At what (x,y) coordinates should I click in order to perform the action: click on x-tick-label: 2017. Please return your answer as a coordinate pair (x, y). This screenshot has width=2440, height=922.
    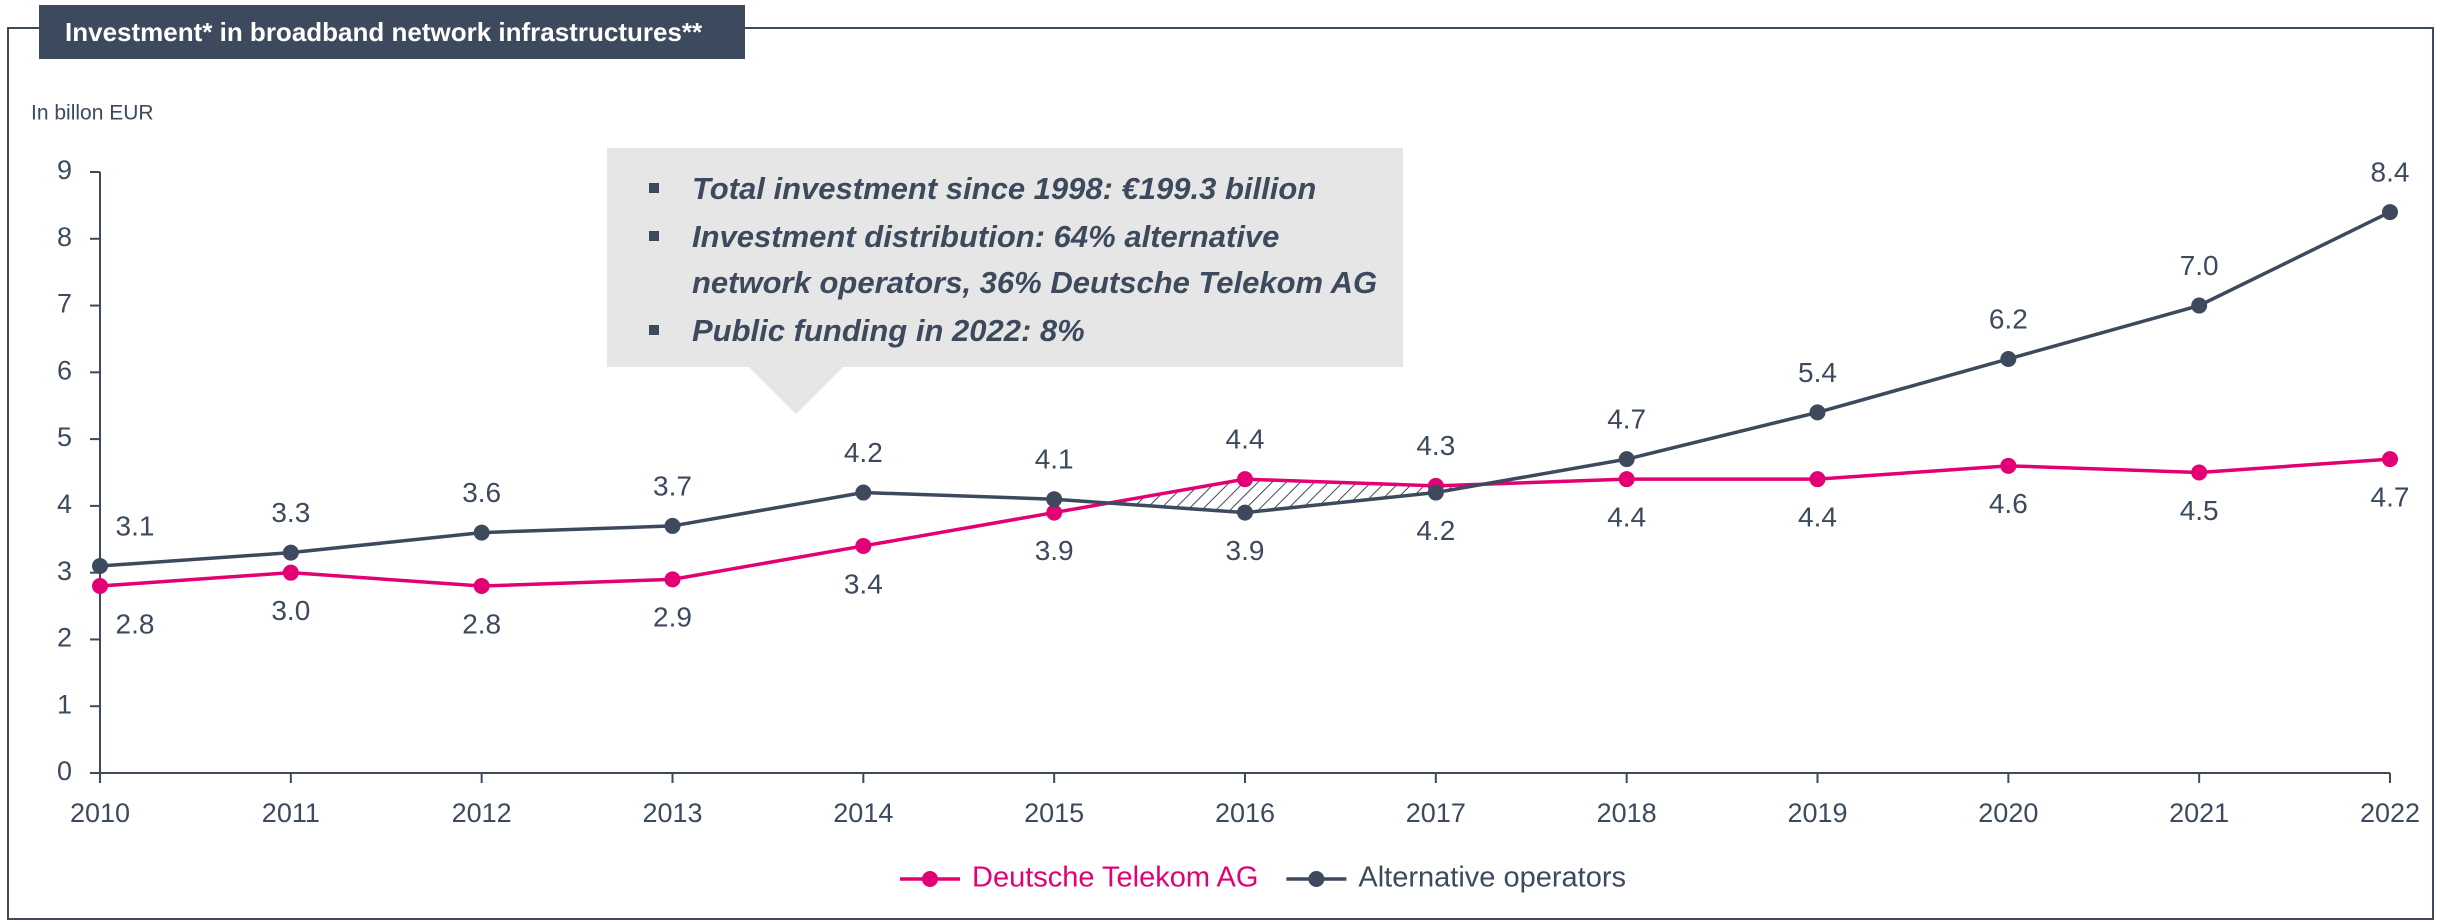
    Looking at the image, I should click on (1436, 813).